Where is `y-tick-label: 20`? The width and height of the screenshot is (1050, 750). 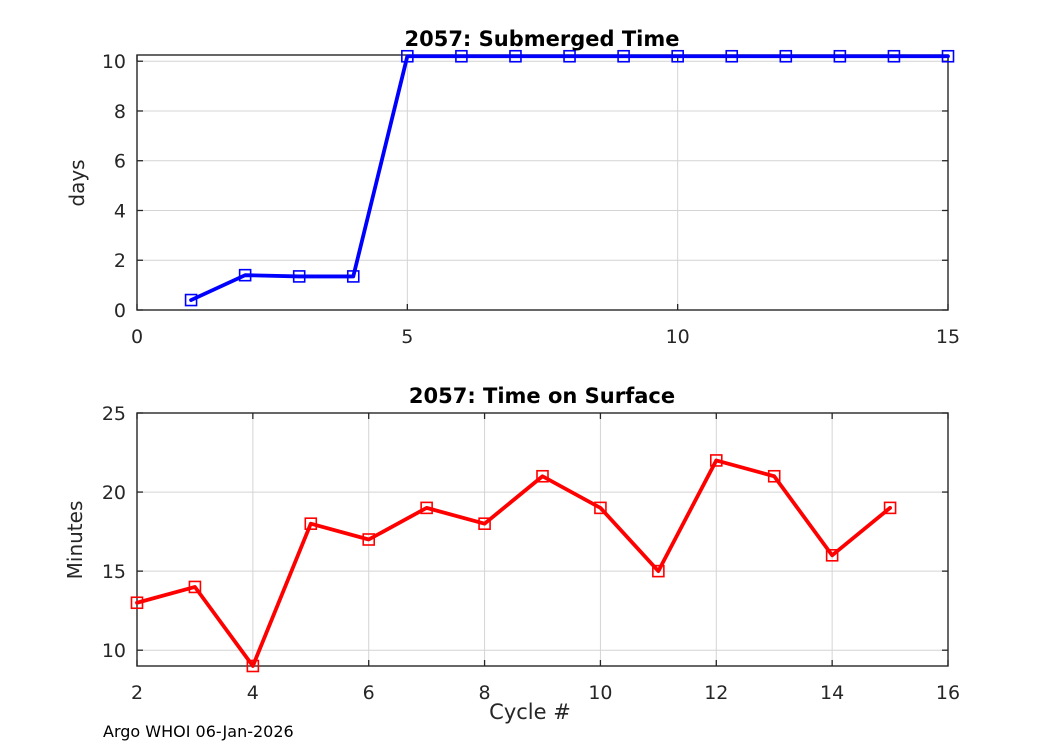 y-tick-label: 20 is located at coordinates (114, 493).